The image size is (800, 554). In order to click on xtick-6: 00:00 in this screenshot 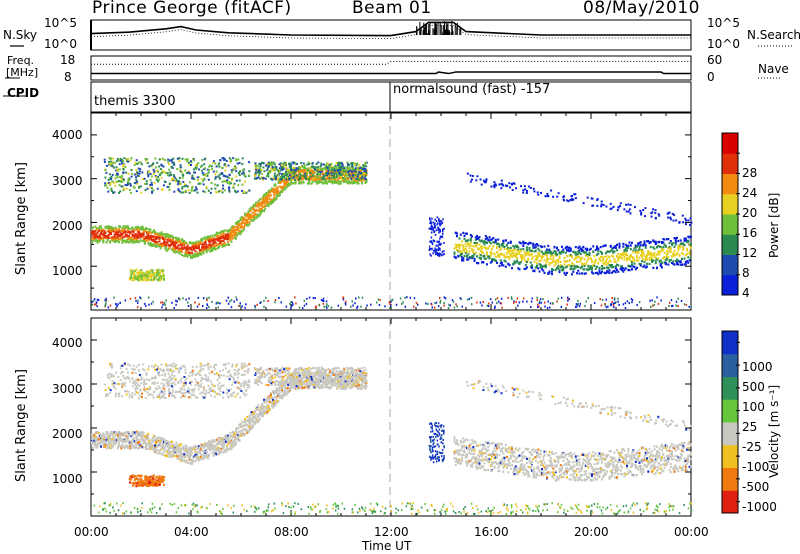, I will do `click(691, 532)`.